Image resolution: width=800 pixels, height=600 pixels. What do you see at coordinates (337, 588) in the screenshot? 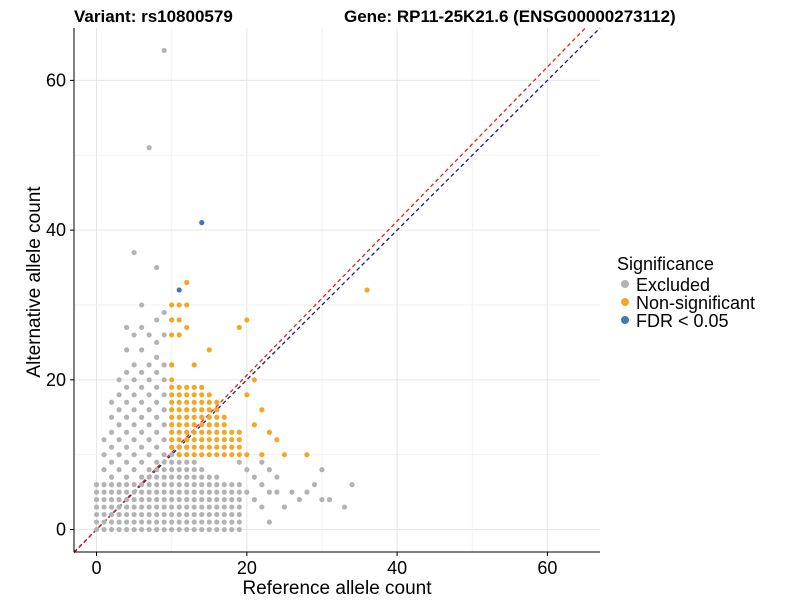
I see `x-axis-label: Reference allele count` at bounding box center [337, 588].